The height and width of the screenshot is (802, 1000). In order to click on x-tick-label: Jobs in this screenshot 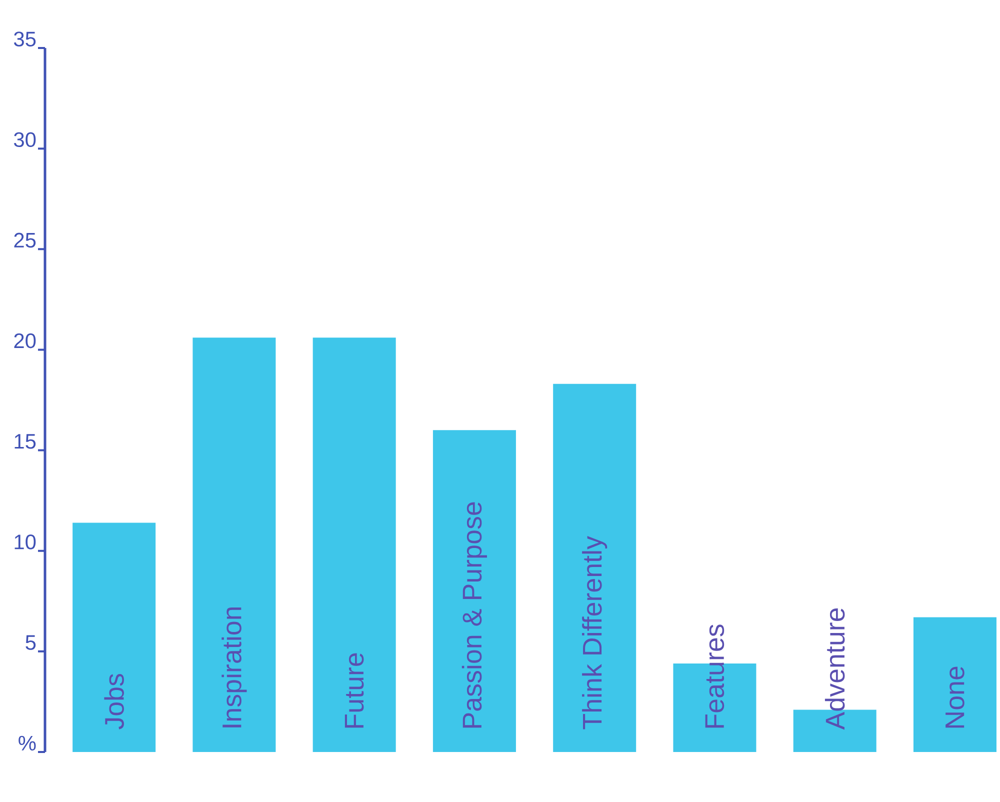, I will do `click(114, 702)`.